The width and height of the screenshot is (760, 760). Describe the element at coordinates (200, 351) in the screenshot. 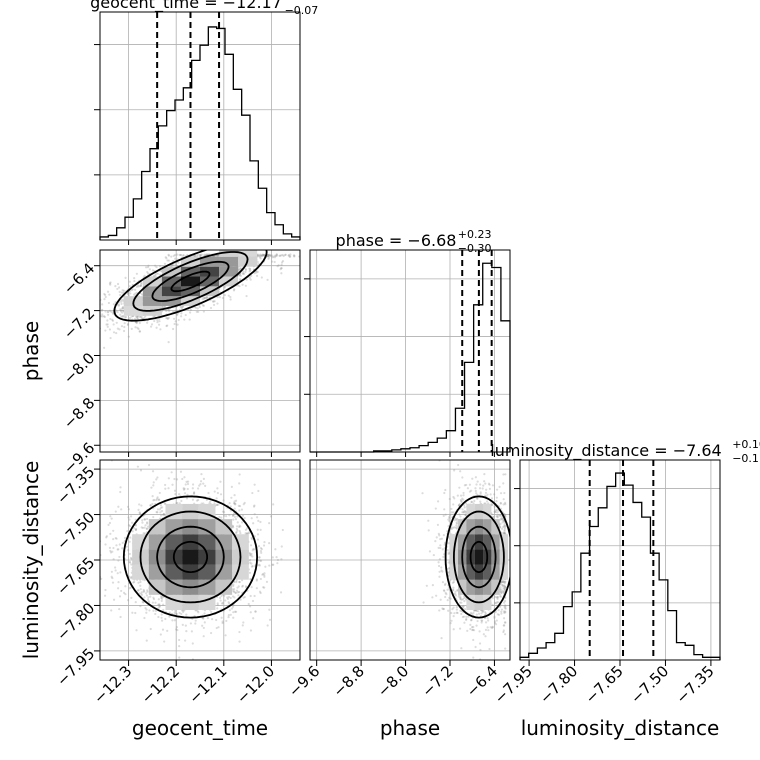

I see `panel-frame` at that location.